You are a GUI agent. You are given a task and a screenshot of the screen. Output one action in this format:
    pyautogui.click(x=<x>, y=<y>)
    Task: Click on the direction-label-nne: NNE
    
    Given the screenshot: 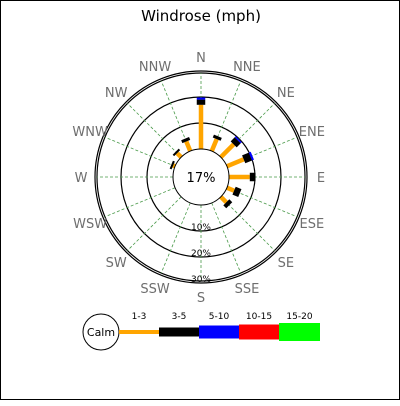 What is the action you would take?
    pyautogui.click(x=247, y=67)
    